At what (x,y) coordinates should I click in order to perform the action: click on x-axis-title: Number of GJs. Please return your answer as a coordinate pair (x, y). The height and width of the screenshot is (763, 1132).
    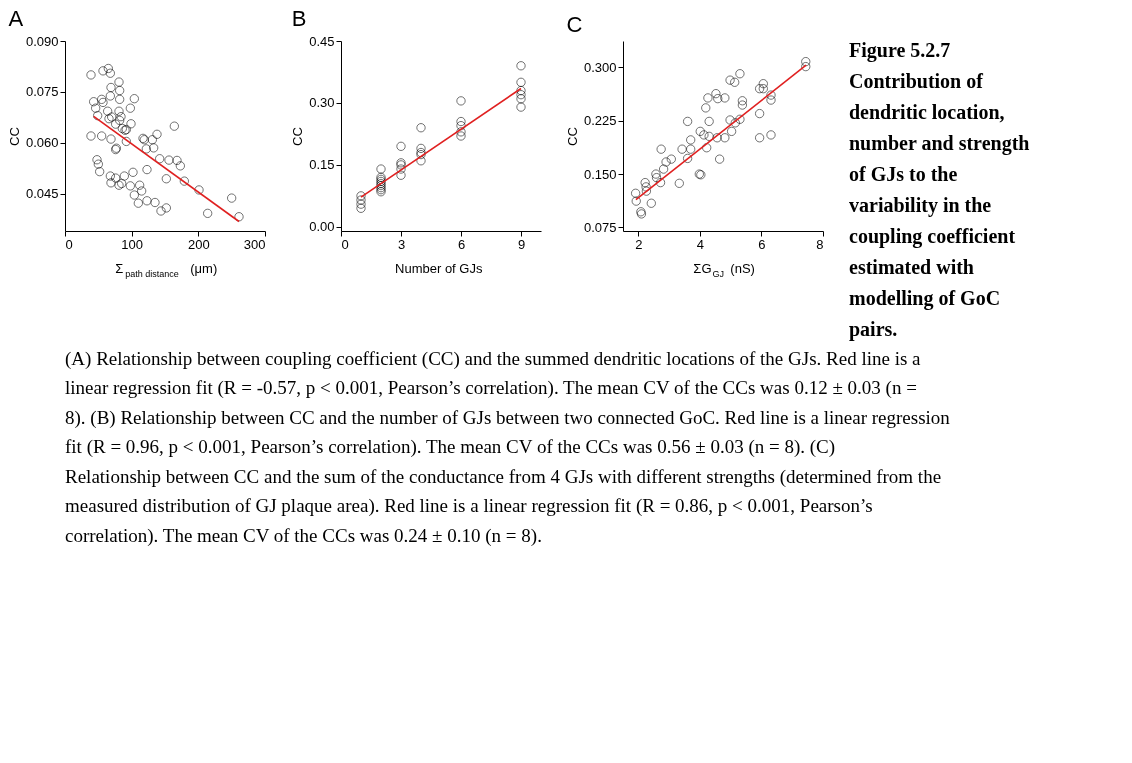
    Looking at the image, I should click on (439, 268).